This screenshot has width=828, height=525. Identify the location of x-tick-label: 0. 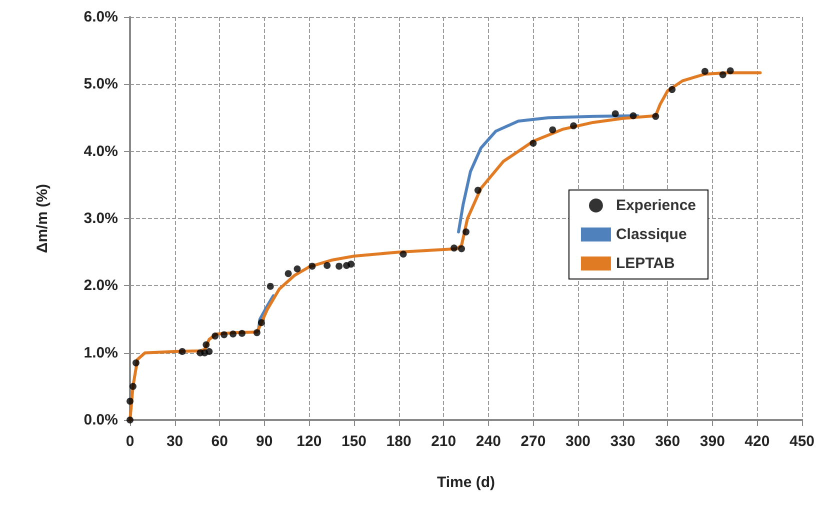
(130, 441).